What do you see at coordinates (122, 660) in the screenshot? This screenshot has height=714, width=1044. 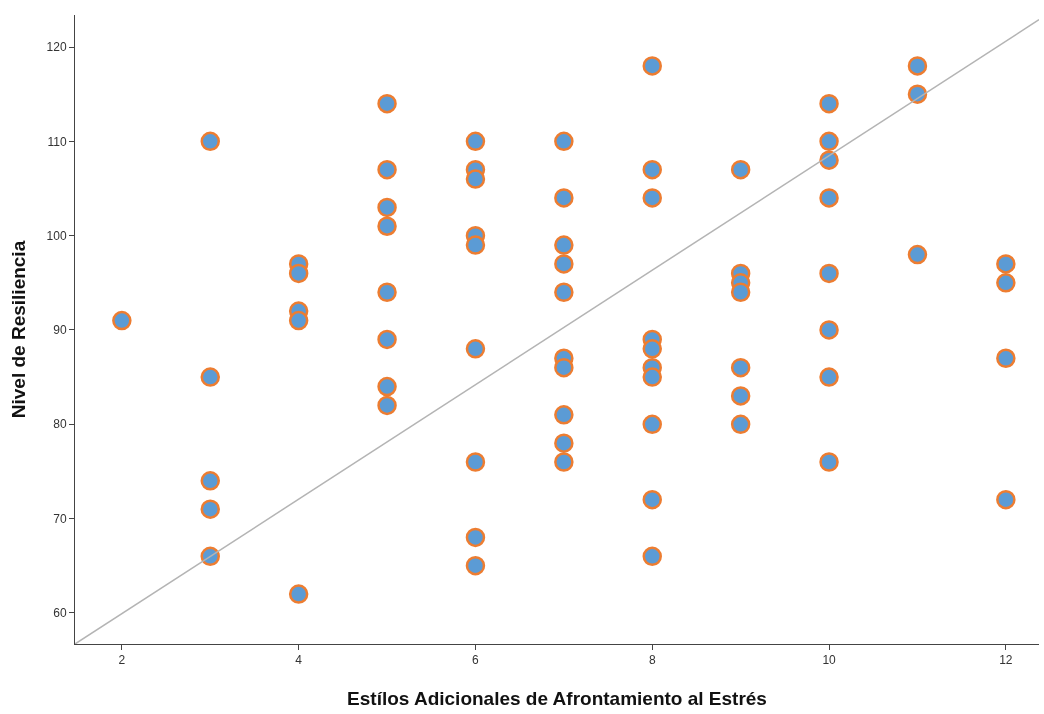 I see `x-tick-label: 2` at bounding box center [122, 660].